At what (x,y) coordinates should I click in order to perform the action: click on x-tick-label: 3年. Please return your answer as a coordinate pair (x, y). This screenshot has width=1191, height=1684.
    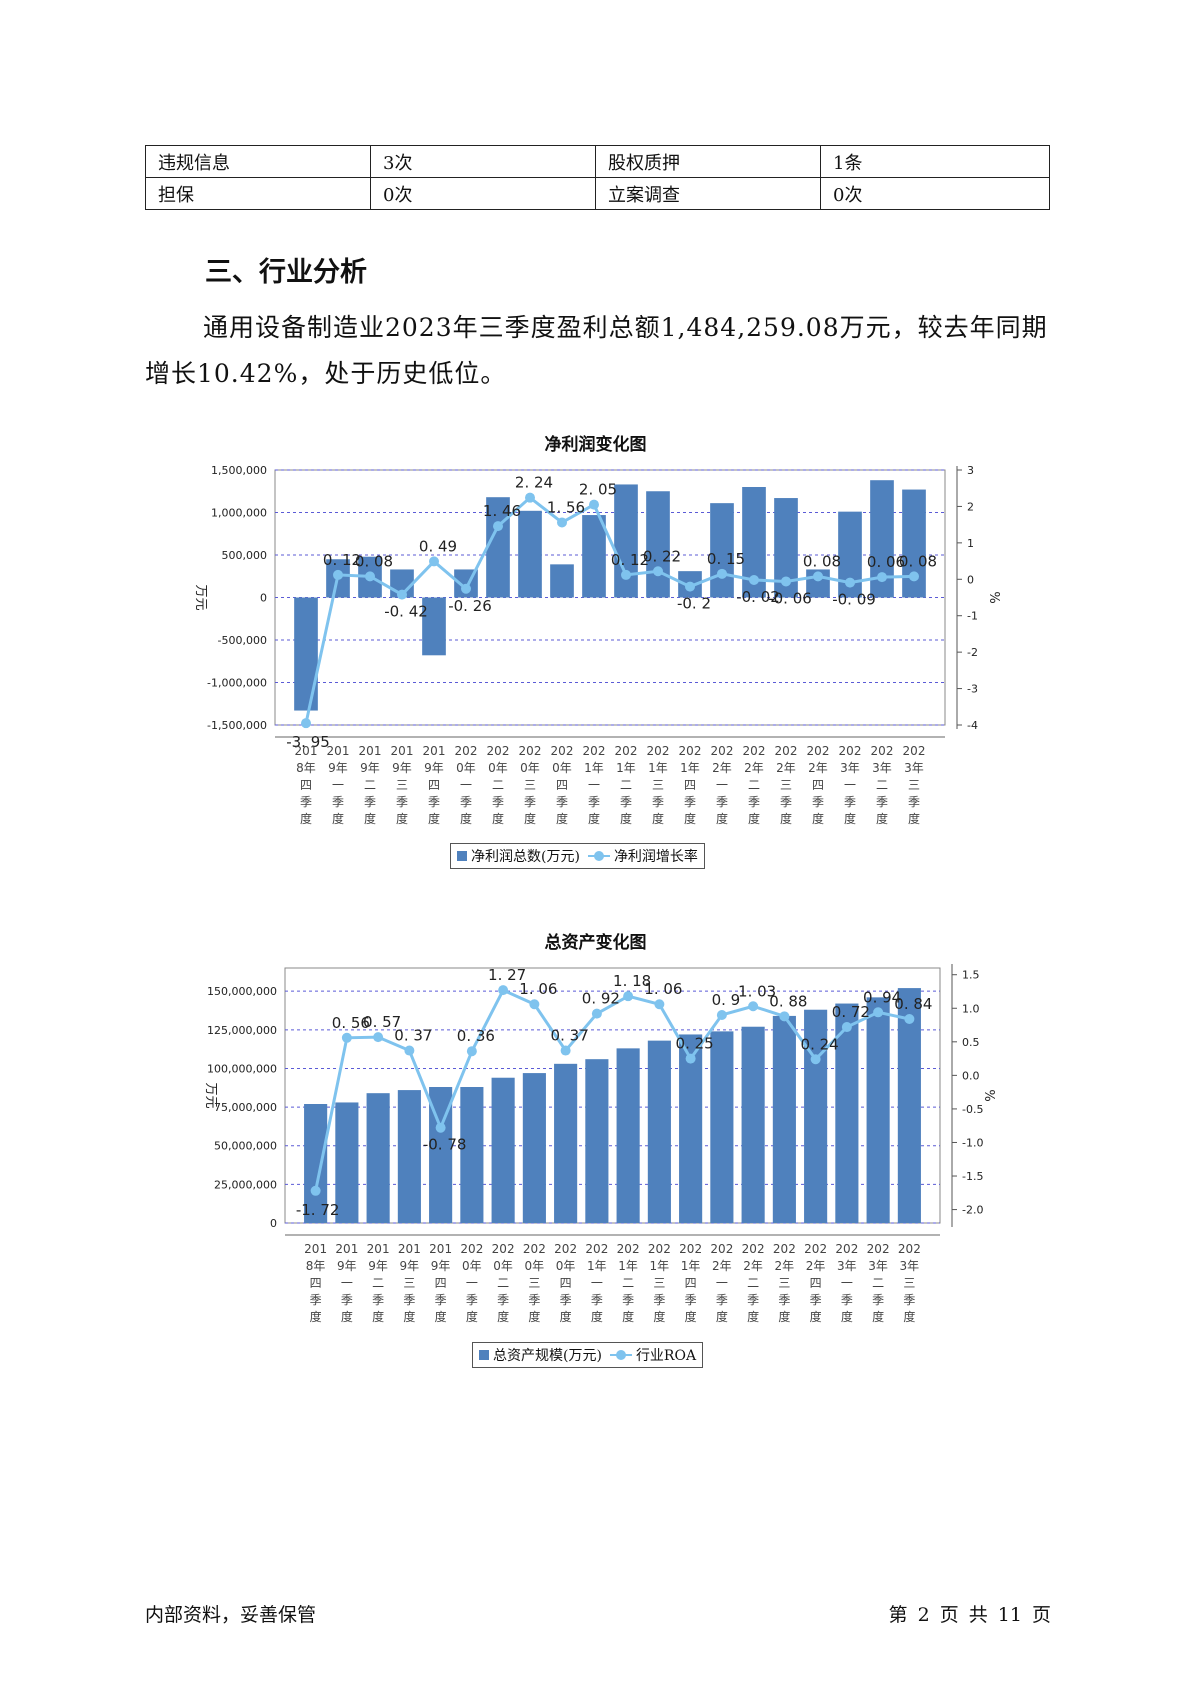
    Looking at the image, I should click on (847, 1266).